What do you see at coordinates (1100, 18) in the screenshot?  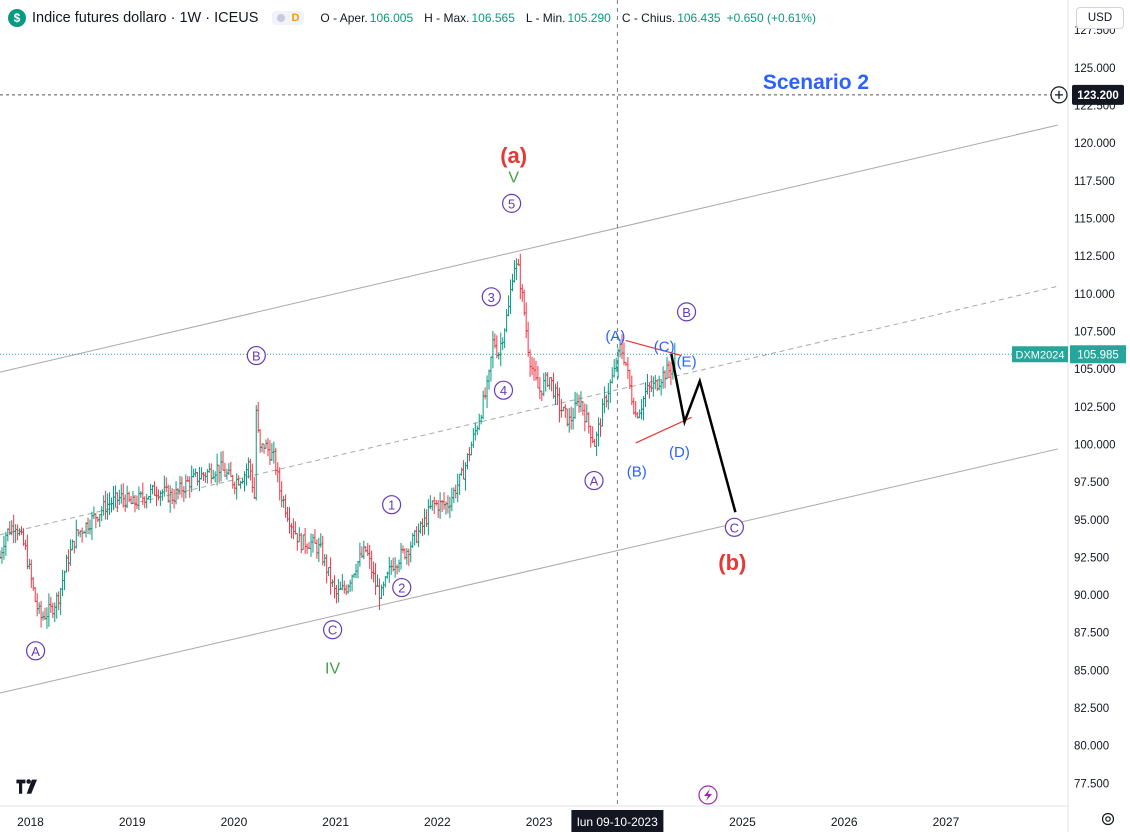 I see `currency-button: USD` at bounding box center [1100, 18].